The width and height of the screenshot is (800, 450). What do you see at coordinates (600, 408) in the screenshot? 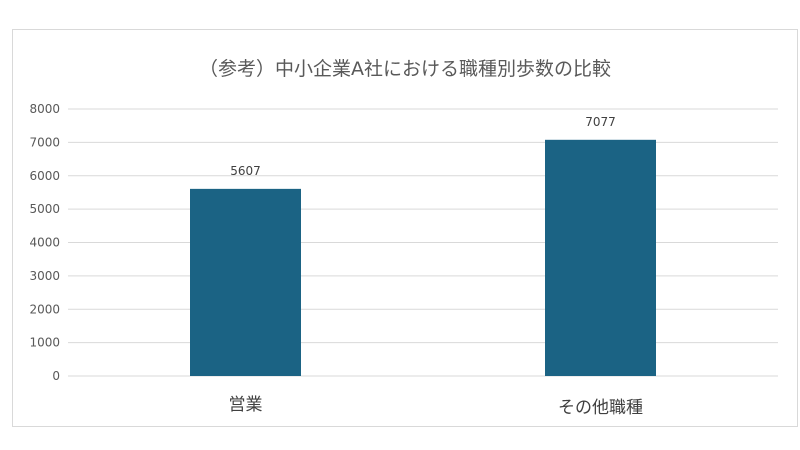
I see `category-label-2: その他職種` at bounding box center [600, 408].